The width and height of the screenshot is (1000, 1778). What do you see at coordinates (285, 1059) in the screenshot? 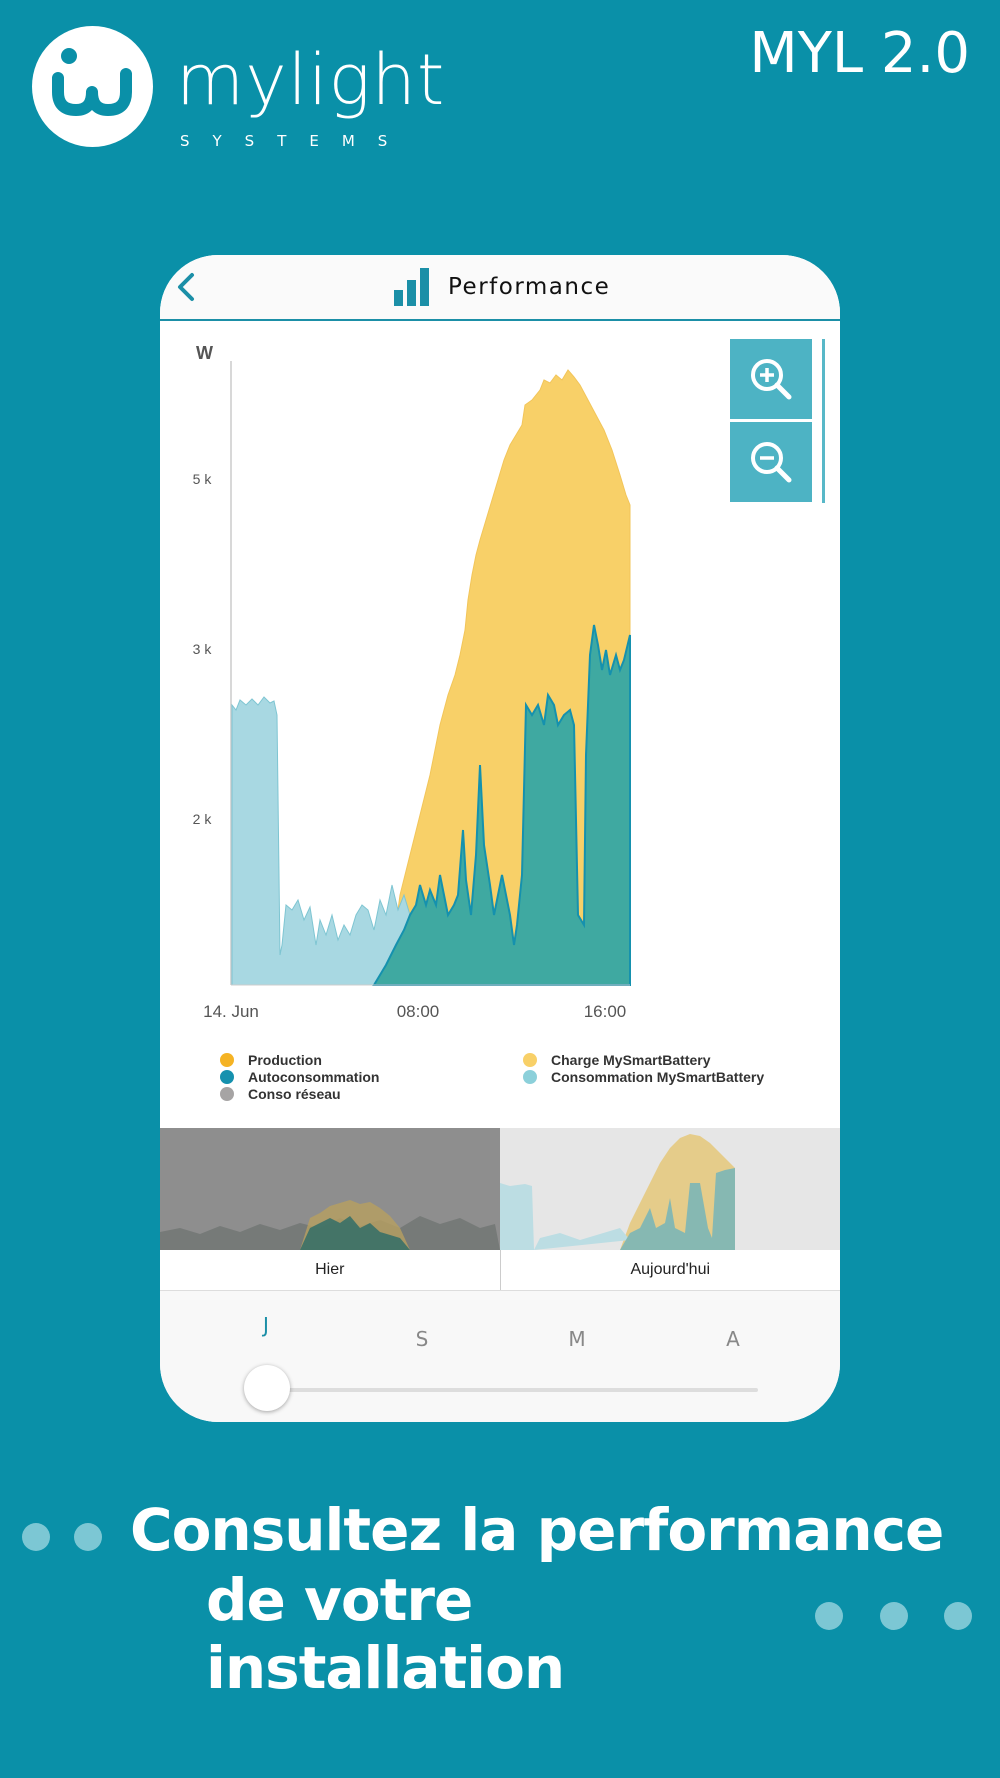
I see `legend-label: Production` at bounding box center [285, 1059].